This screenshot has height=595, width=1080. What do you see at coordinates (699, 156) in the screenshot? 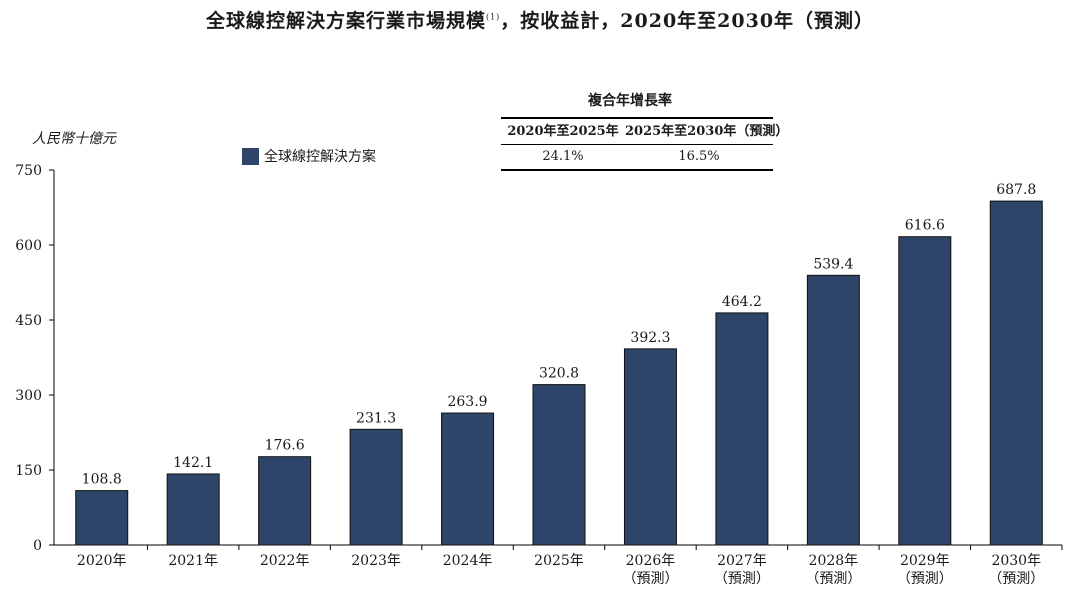
I see `cagr-value-2: 16.5%` at bounding box center [699, 156].